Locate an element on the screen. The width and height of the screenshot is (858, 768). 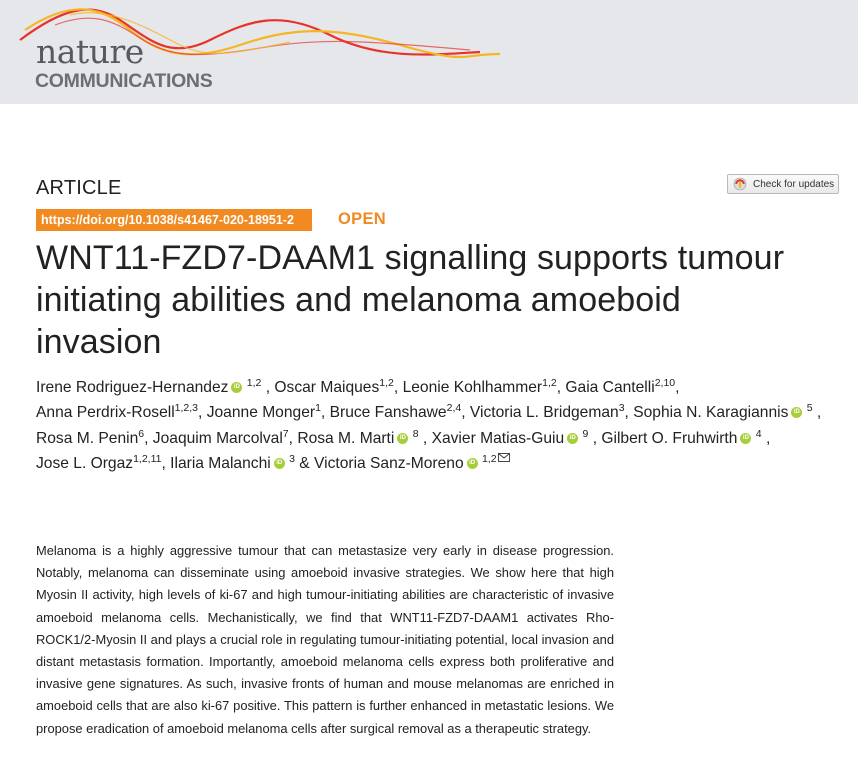
affiliation-numbers: 8 is located at coordinates (415, 433).